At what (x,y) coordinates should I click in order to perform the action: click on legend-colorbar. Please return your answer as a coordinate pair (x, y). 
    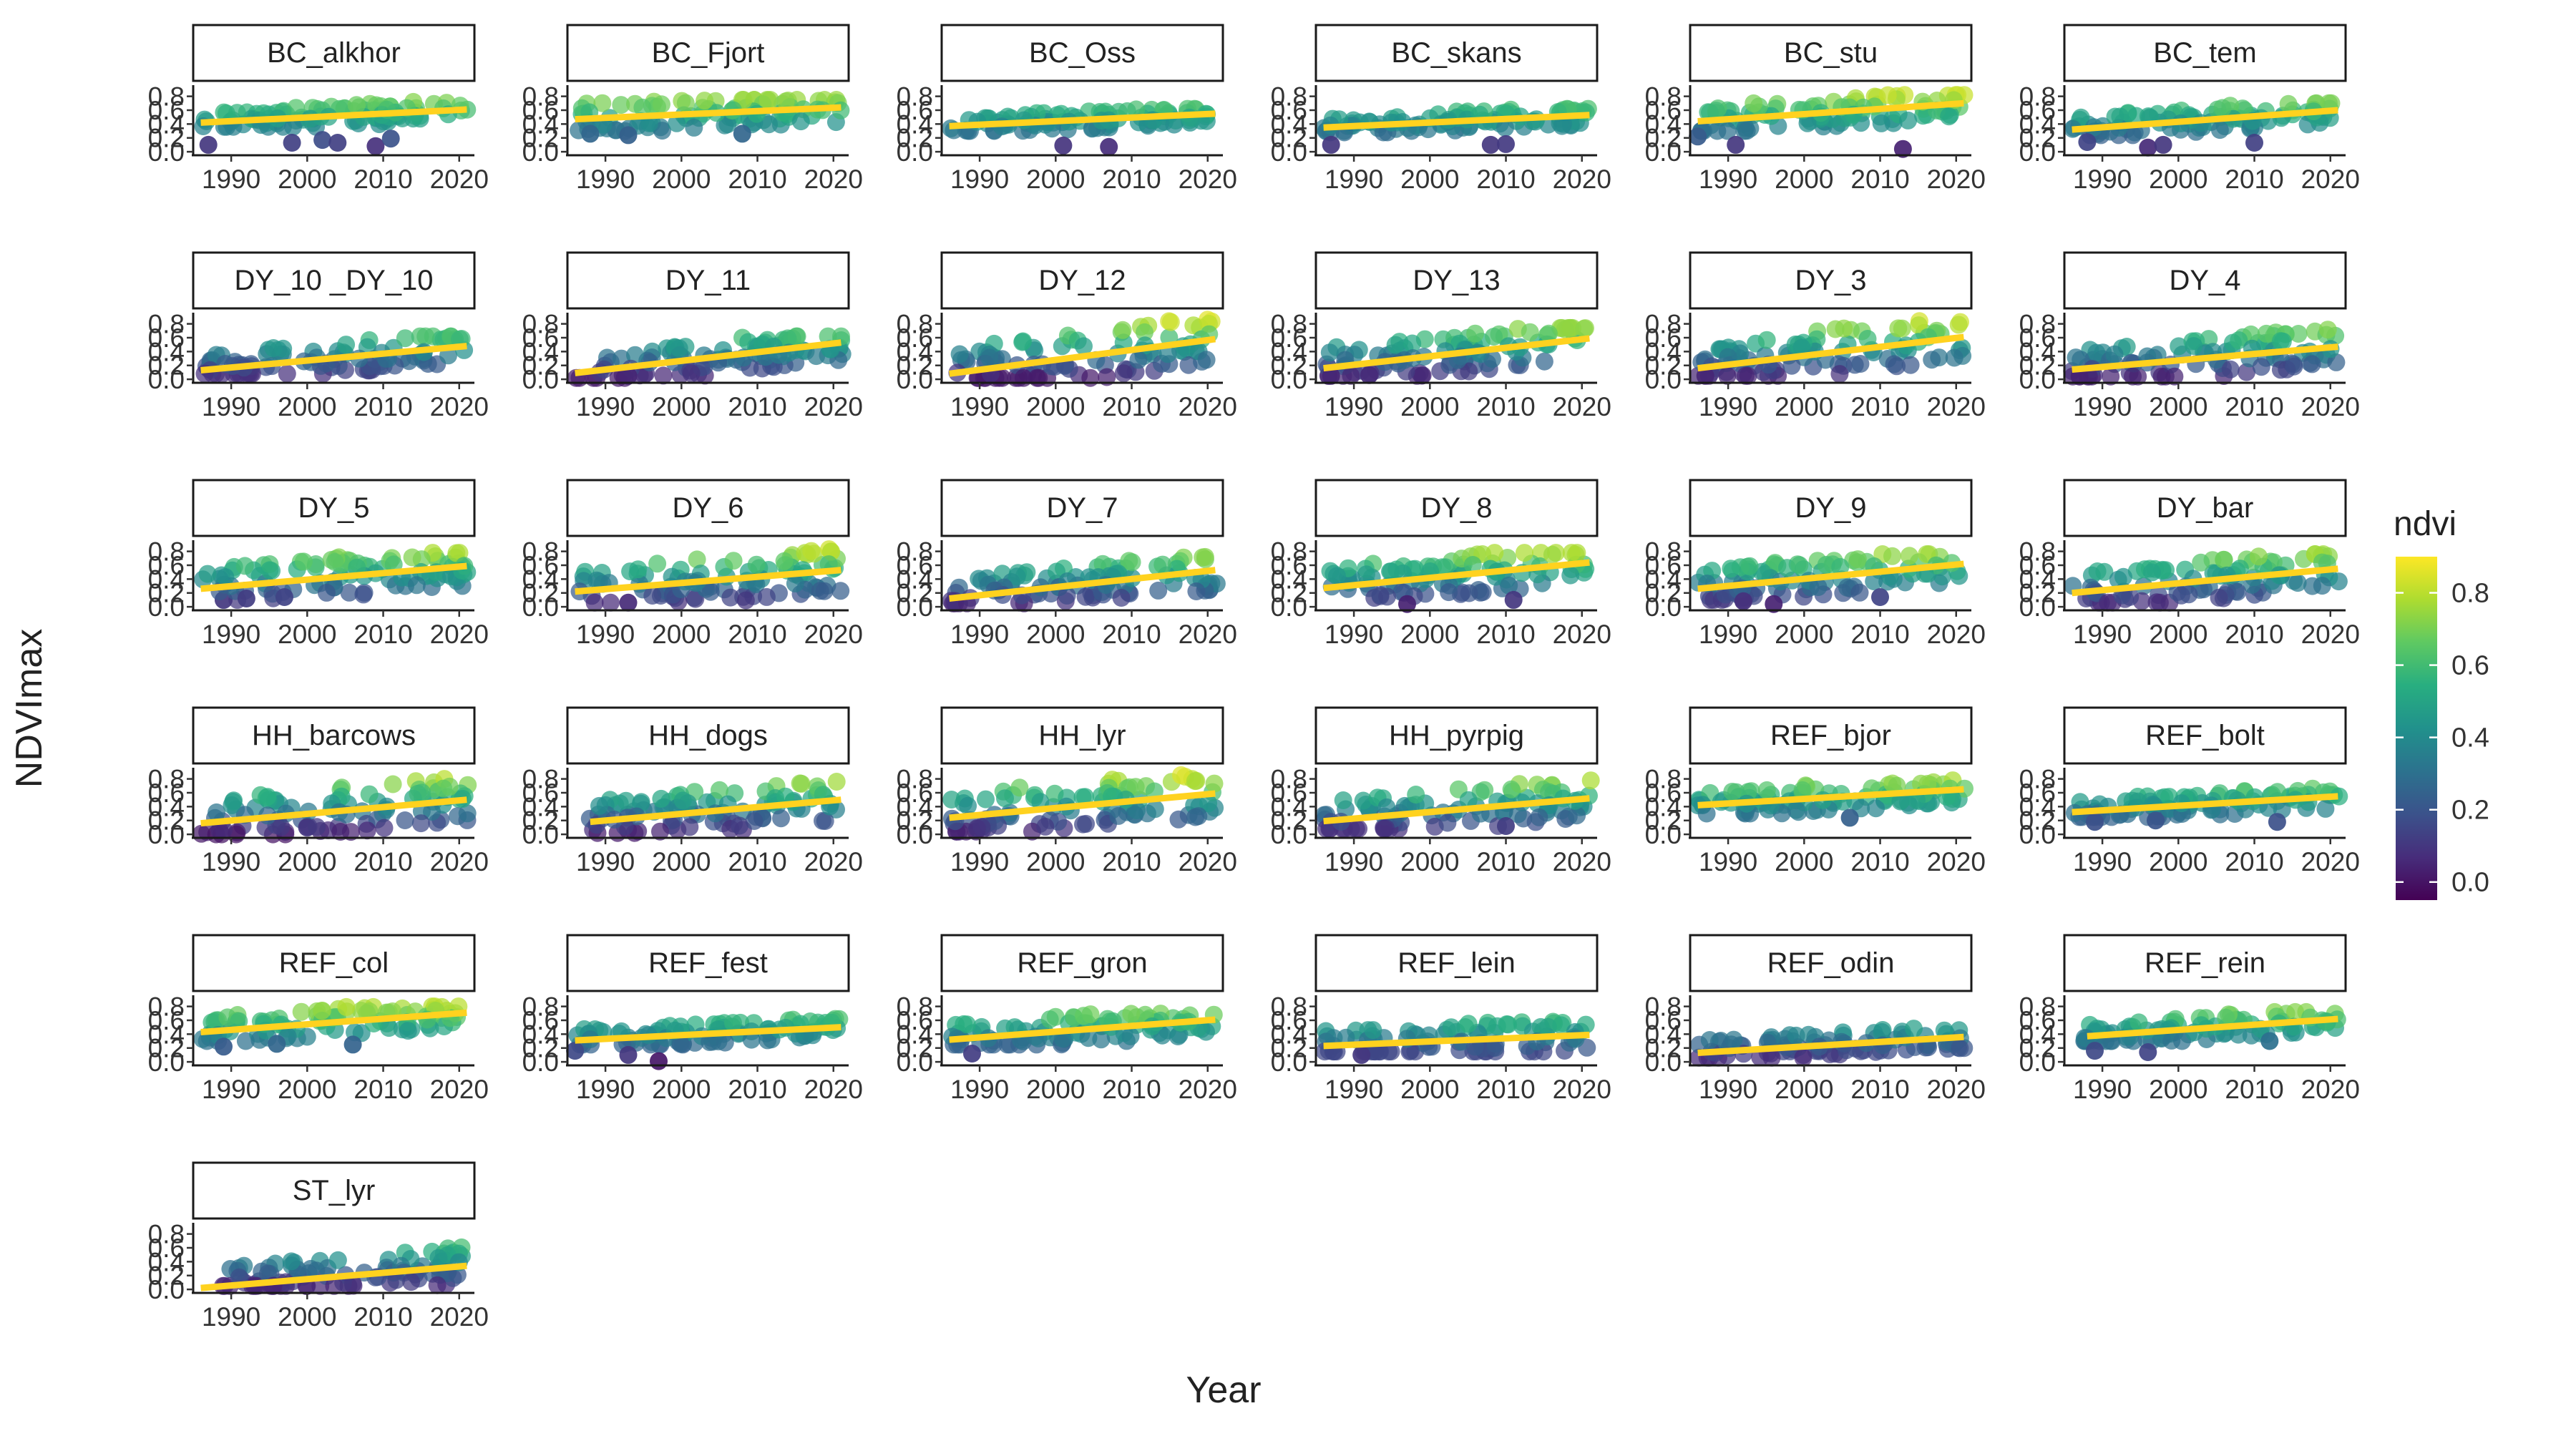
    Looking at the image, I should click on (2416, 728).